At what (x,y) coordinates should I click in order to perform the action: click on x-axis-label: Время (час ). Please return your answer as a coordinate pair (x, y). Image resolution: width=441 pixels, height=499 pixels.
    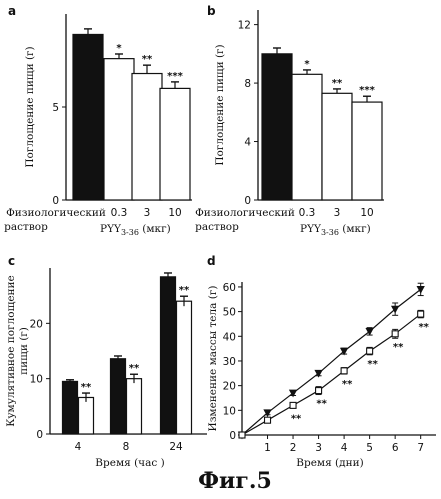
    Looking at the image, I should click on (129, 463).